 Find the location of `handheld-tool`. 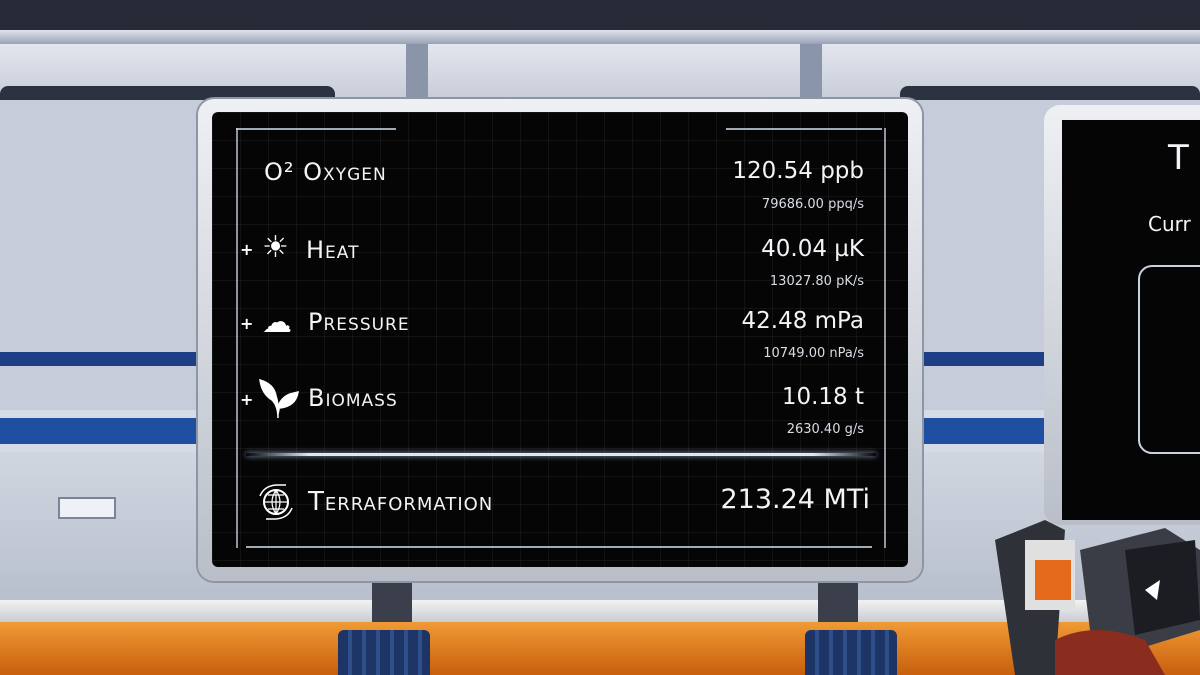

handheld-tool is located at coordinates (1097, 597).